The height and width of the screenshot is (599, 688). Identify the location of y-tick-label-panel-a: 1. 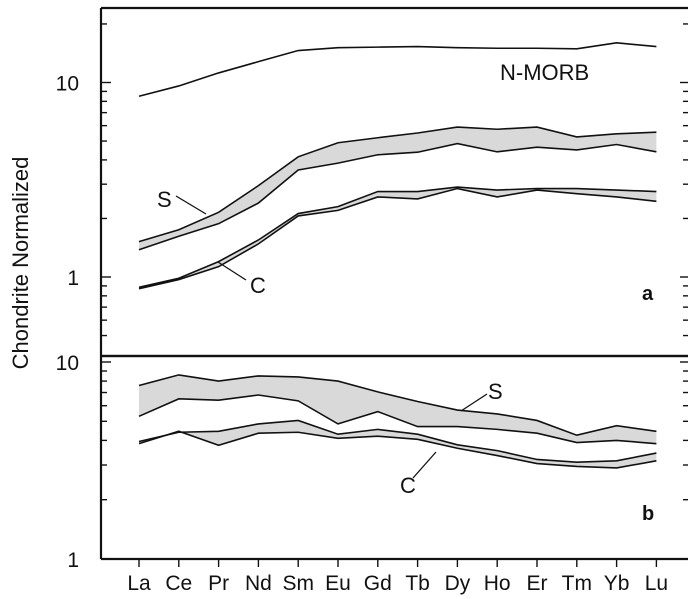
(73, 278).